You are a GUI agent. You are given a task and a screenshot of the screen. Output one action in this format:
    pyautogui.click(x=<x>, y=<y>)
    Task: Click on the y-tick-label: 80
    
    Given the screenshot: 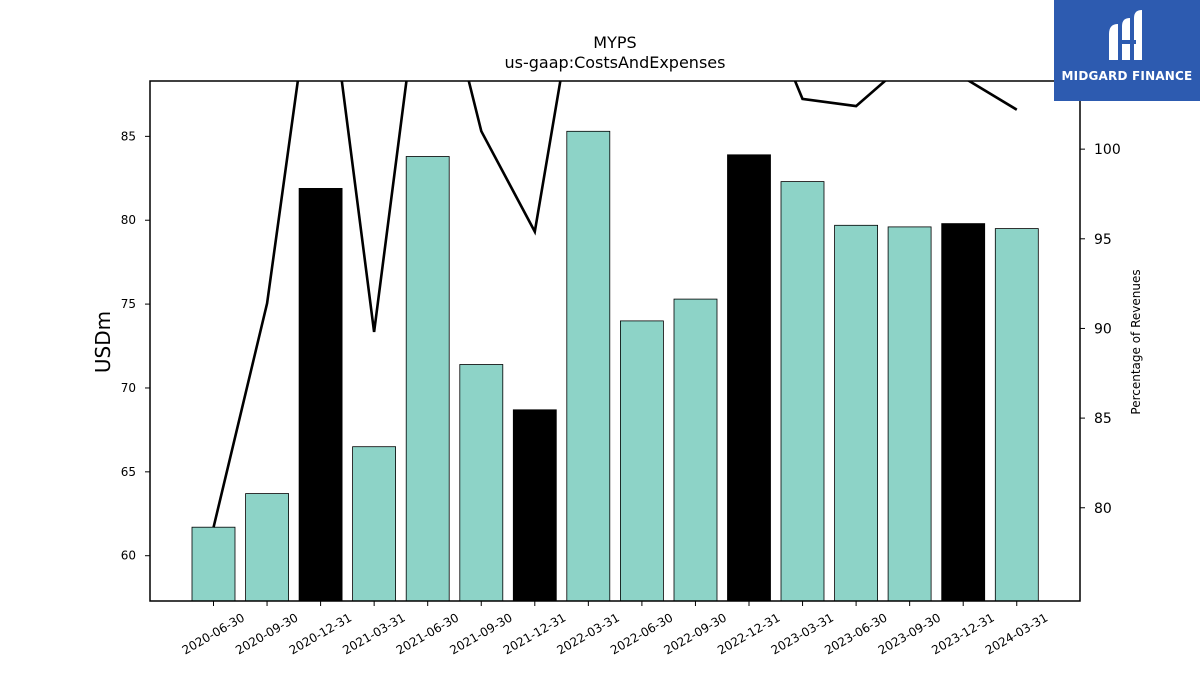 What is the action you would take?
    pyautogui.click(x=128, y=220)
    